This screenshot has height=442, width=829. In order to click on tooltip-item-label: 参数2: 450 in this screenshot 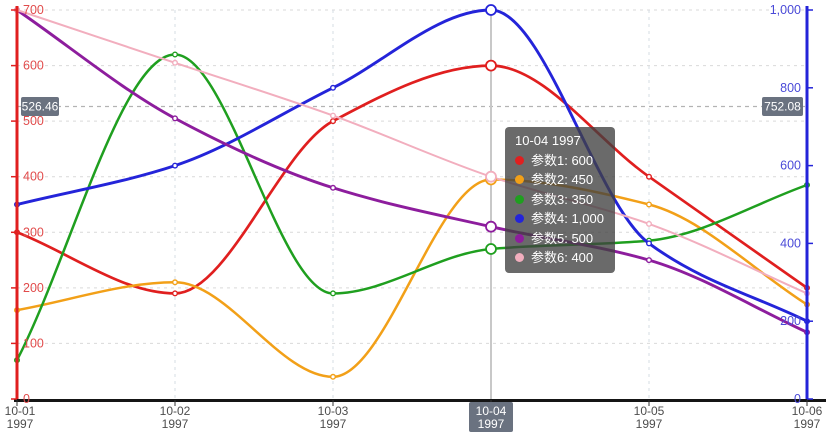, I will do `click(562, 179)`.